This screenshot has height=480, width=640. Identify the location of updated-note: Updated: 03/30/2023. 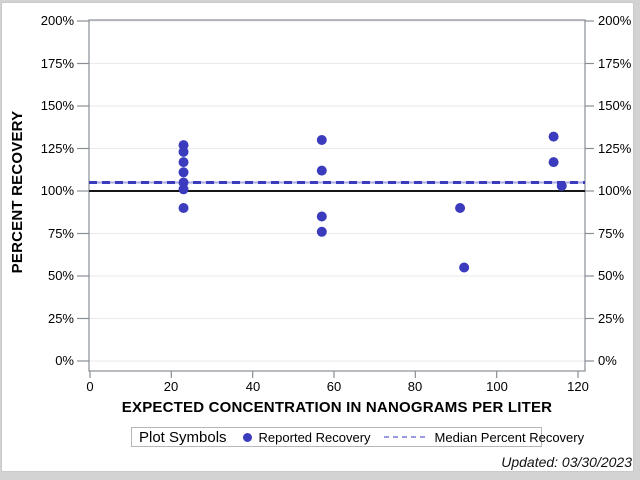
(566, 462).